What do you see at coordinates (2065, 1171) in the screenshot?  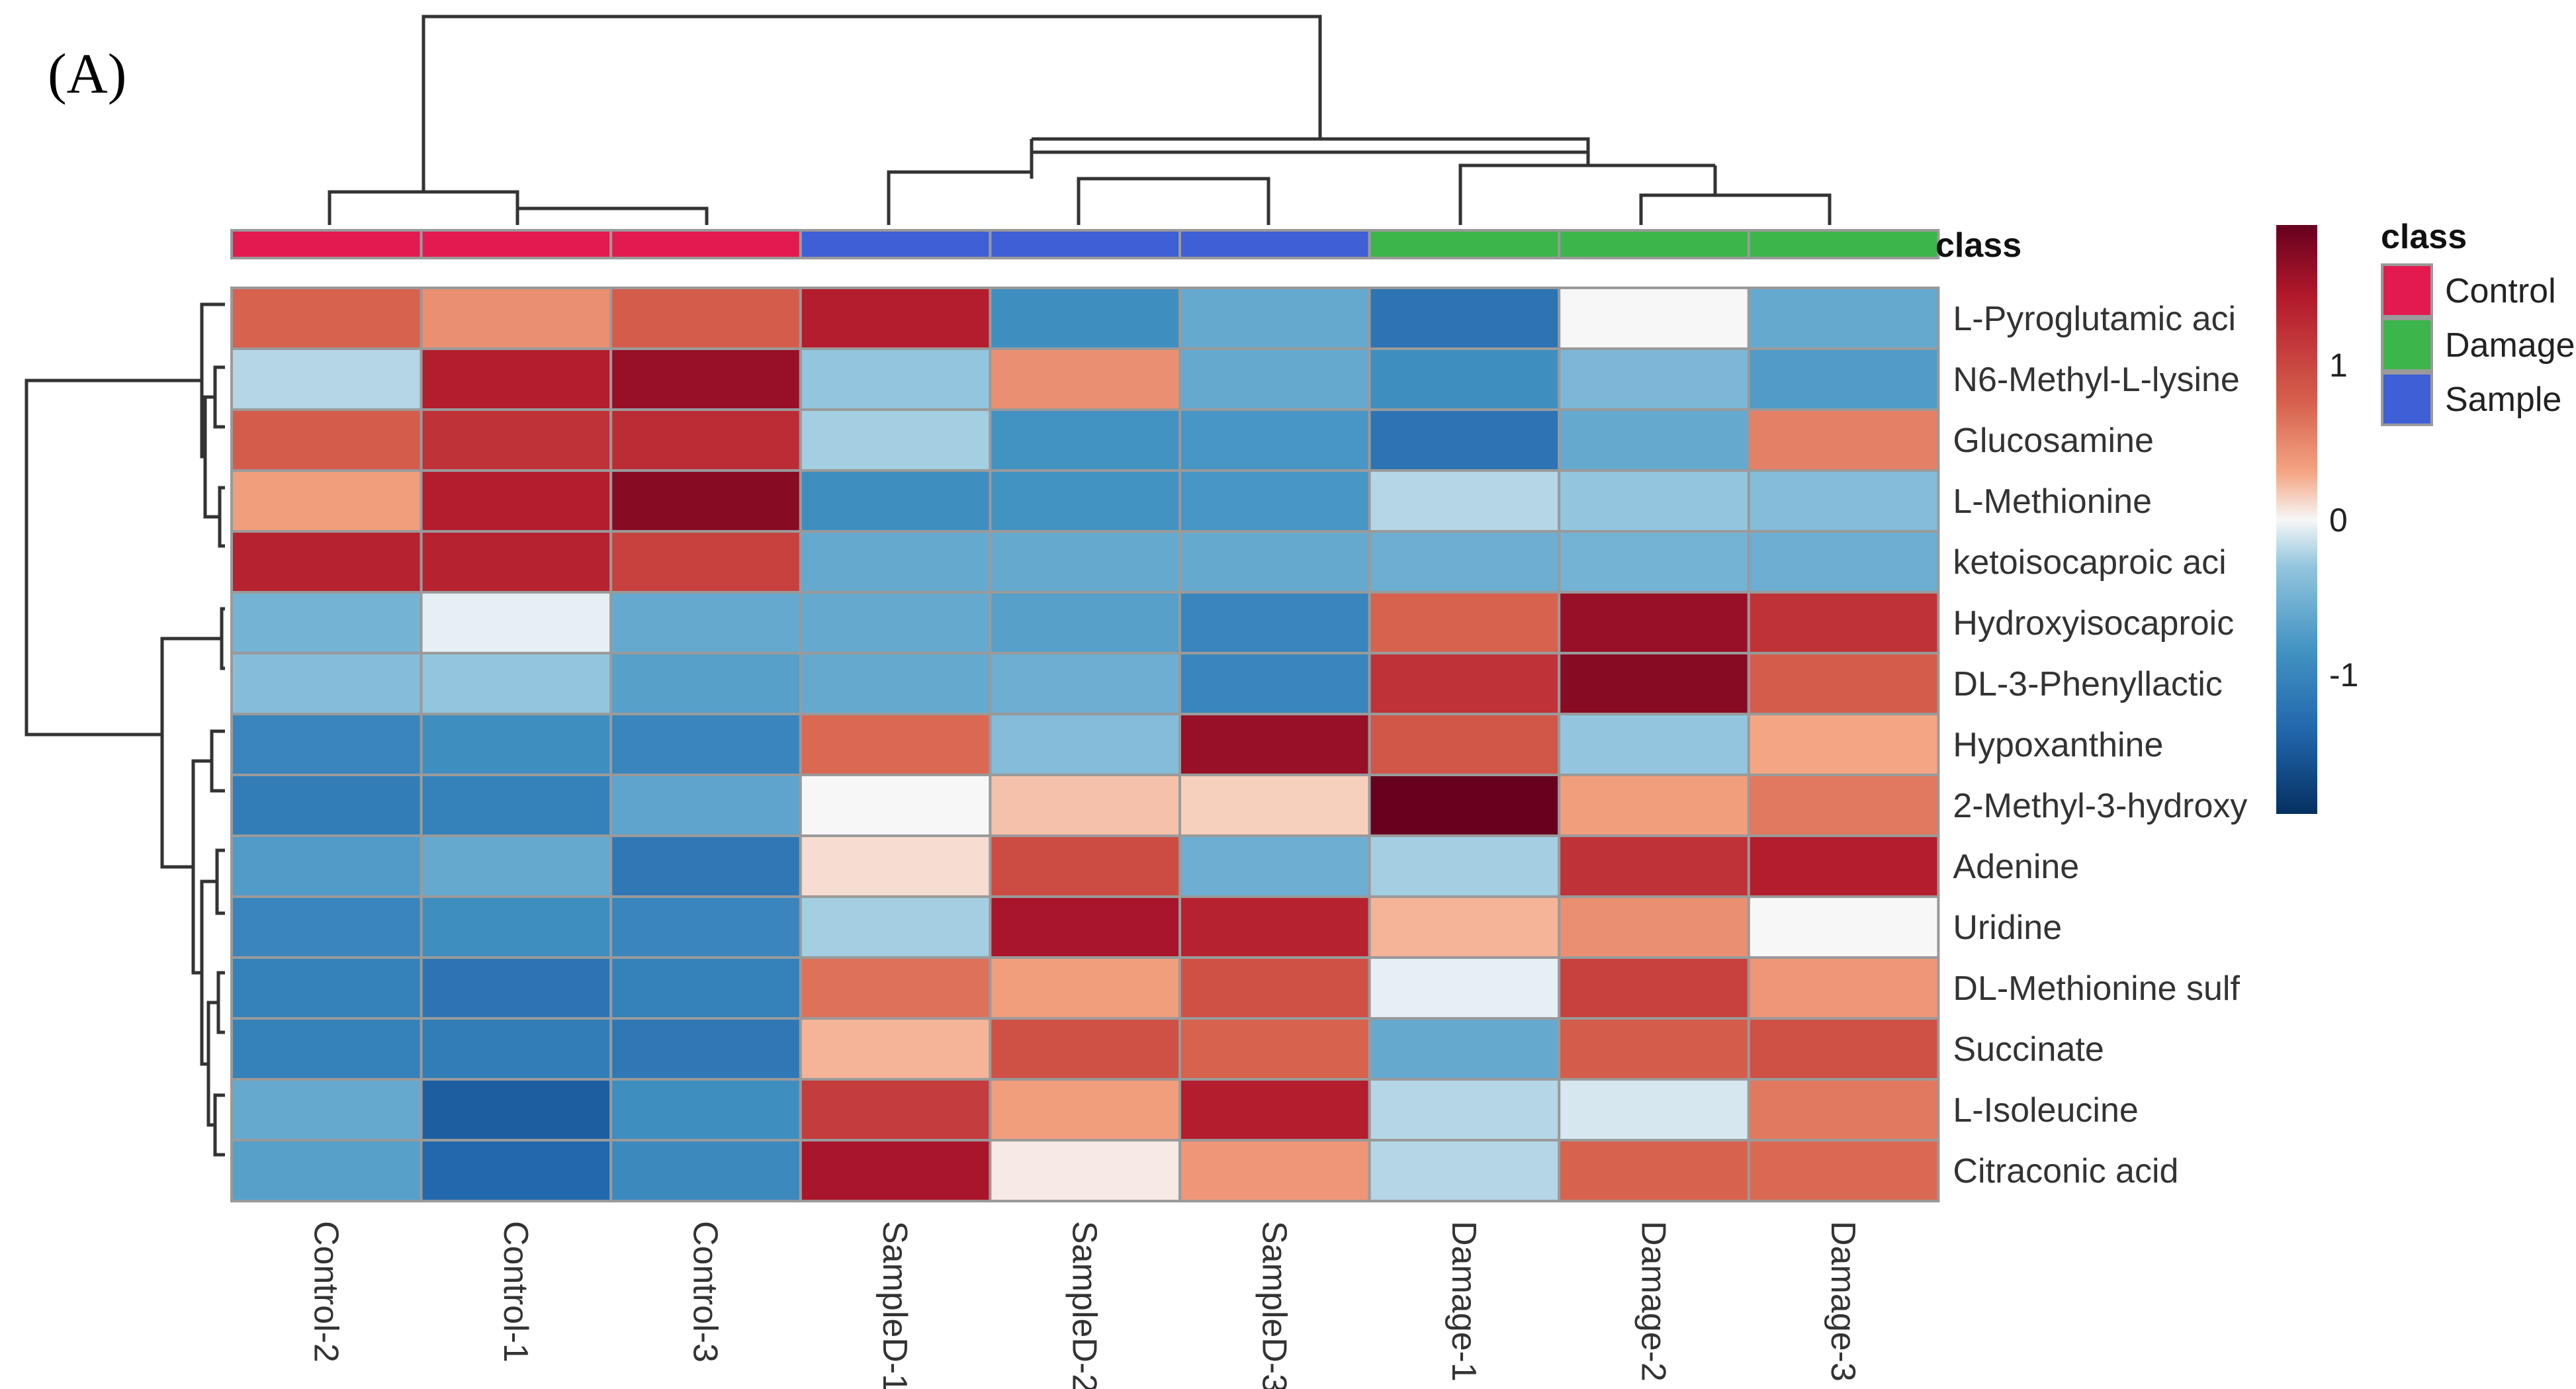 I see `row-label: Citraconic acid` at bounding box center [2065, 1171].